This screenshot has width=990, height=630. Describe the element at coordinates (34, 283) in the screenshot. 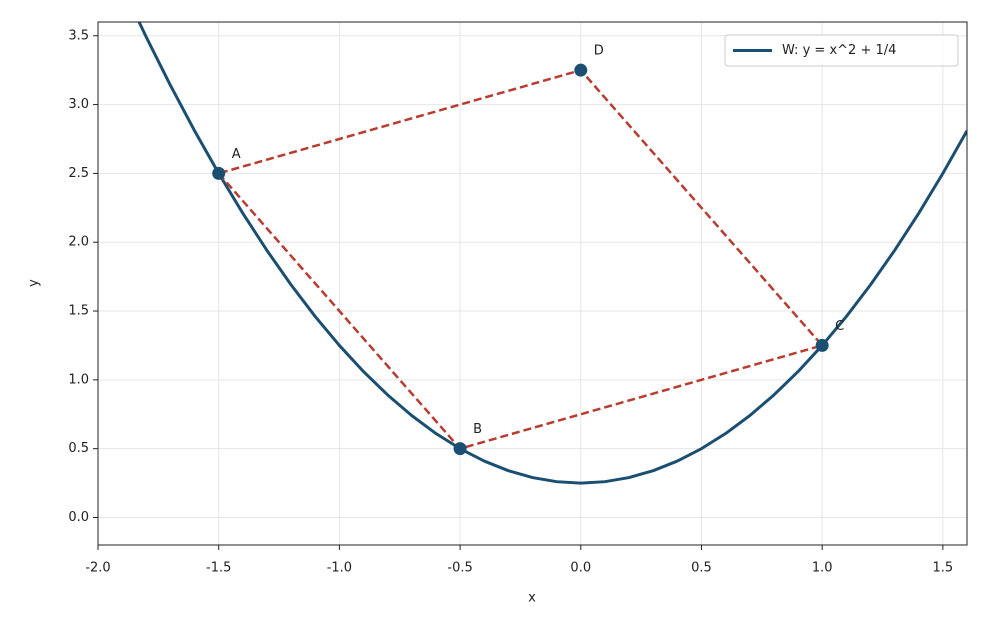

I see `y-axis-label: y` at that location.